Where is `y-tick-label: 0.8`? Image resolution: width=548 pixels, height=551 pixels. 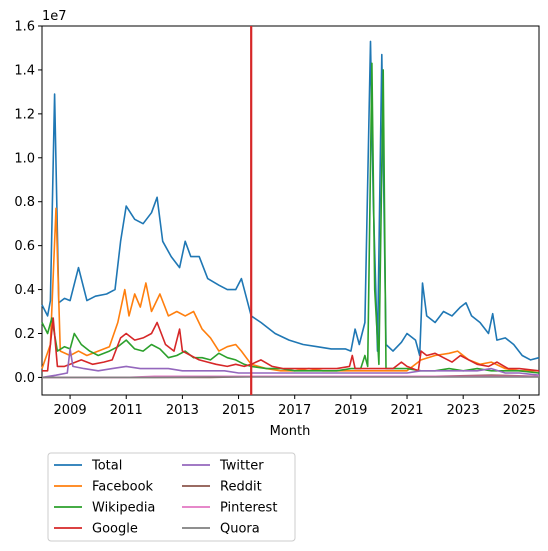 y-tick-label: 0.8 is located at coordinates (24, 202).